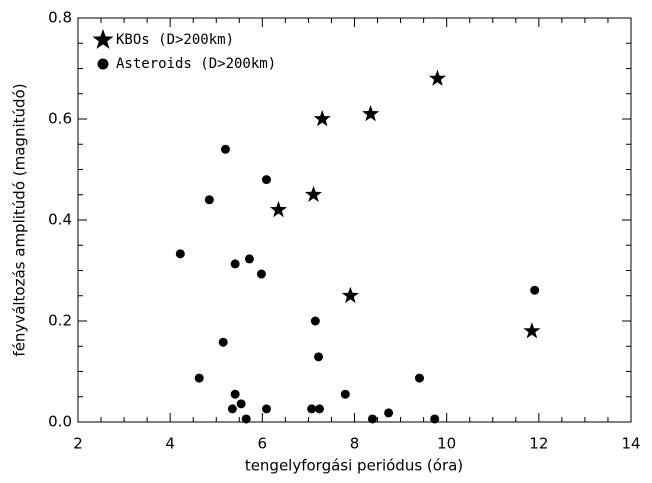 This screenshot has height=483, width=652. Describe the element at coordinates (175, 40) in the screenshot. I see `legend-label: KBOs (D>200km)` at that location.